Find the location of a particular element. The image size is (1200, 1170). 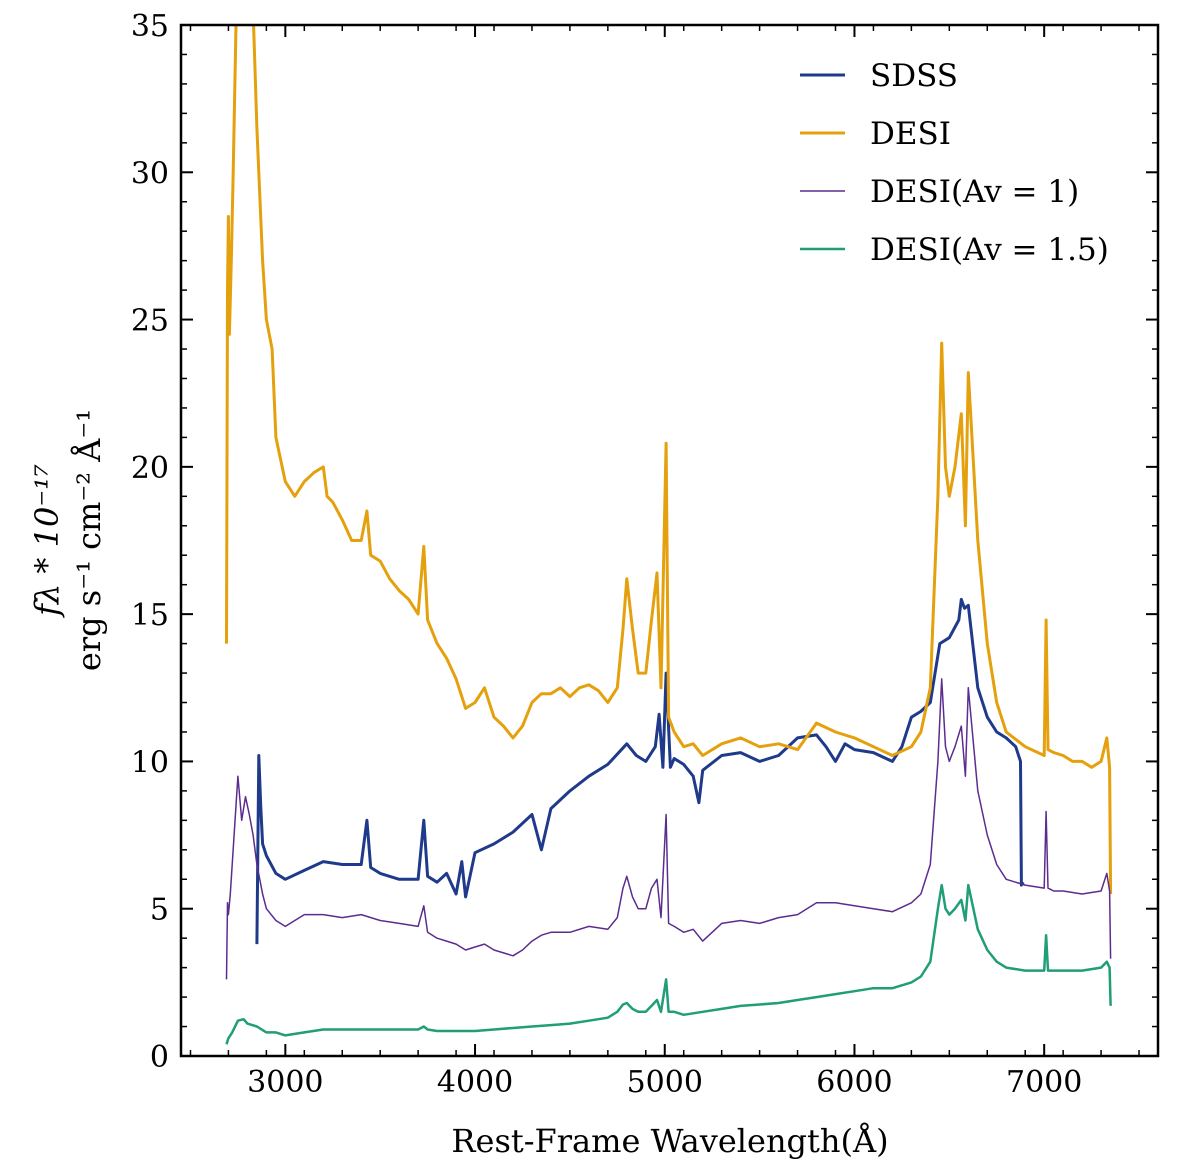

y-axis-label: fλ * 10⁻¹⁷ erg s⁻¹ cm⁻² Å⁻¹ is located at coordinates (68, 540).